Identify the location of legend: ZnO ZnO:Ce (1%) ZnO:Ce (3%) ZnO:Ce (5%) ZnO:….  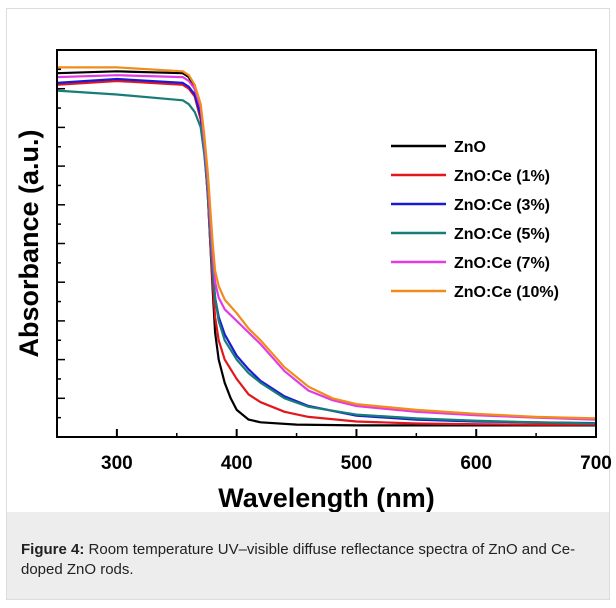
(475, 220).